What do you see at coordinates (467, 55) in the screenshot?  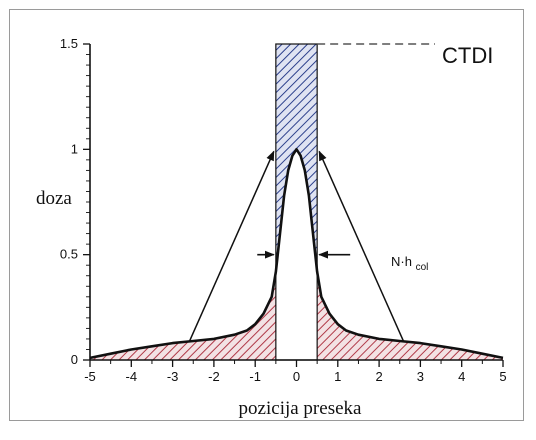 I see `ctdi-label: CTDI` at bounding box center [467, 55].